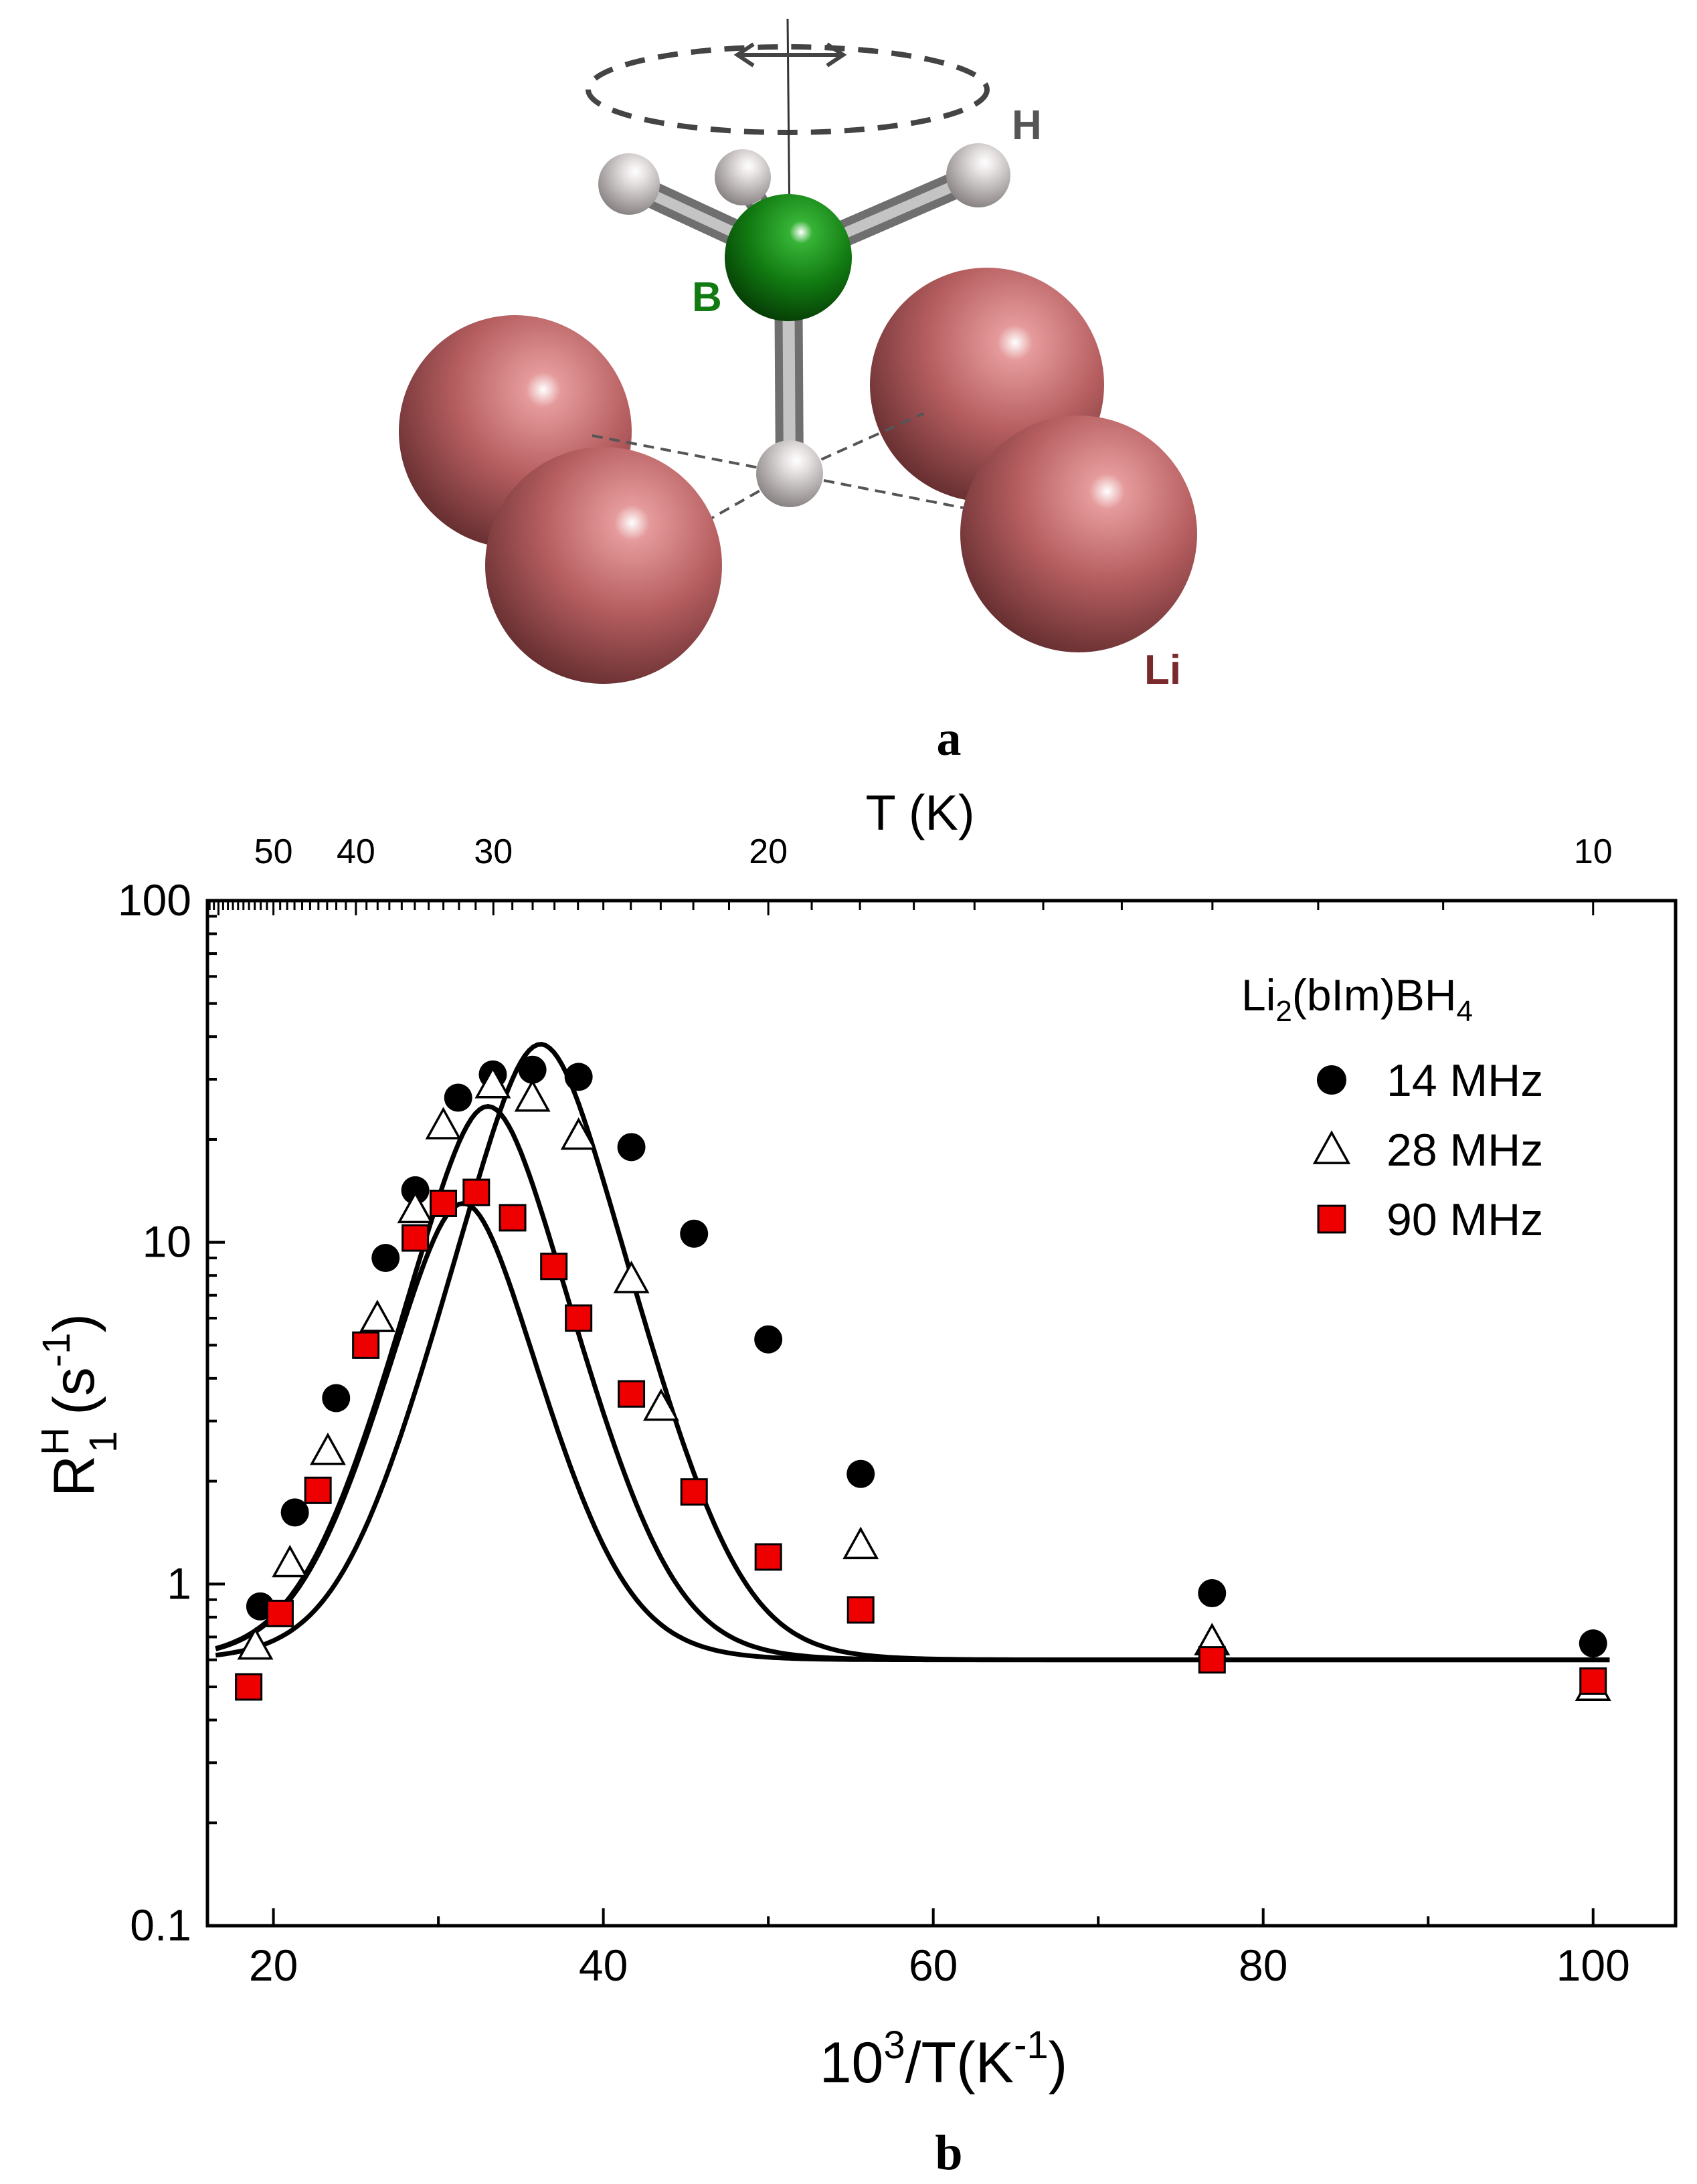  I want to click on x-tick-label: 20, so click(273, 1965).